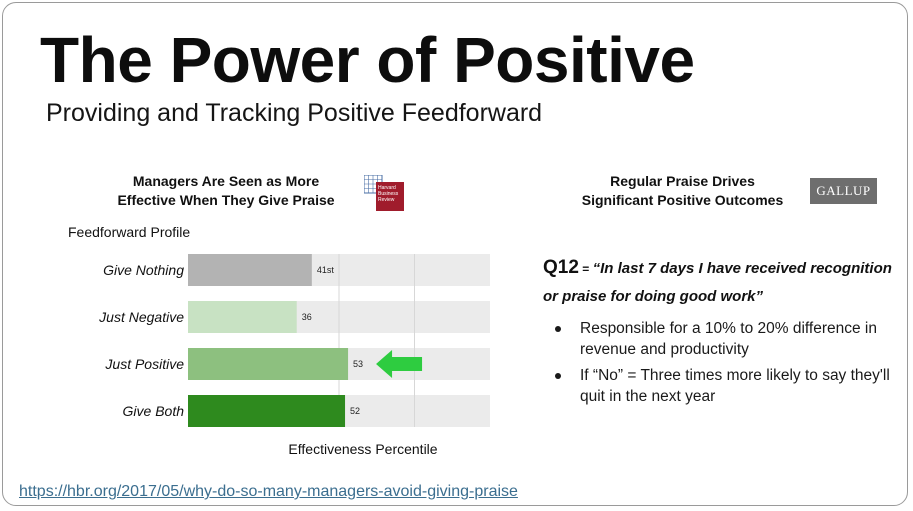 The height and width of the screenshot is (511, 913). Describe the element at coordinates (682, 200) in the screenshot. I see `right-title-line-2: Significant Positive Outcomes` at that location.